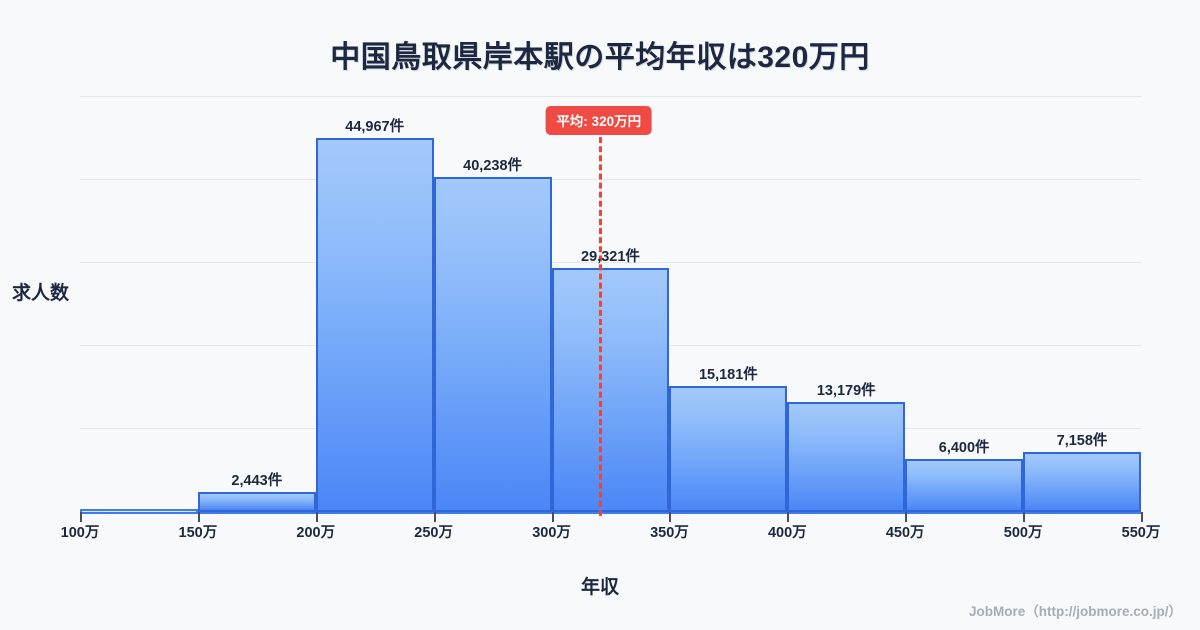 This screenshot has width=1200, height=630. I want to click on x-axis-tick-label: 450万, so click(905, 533).